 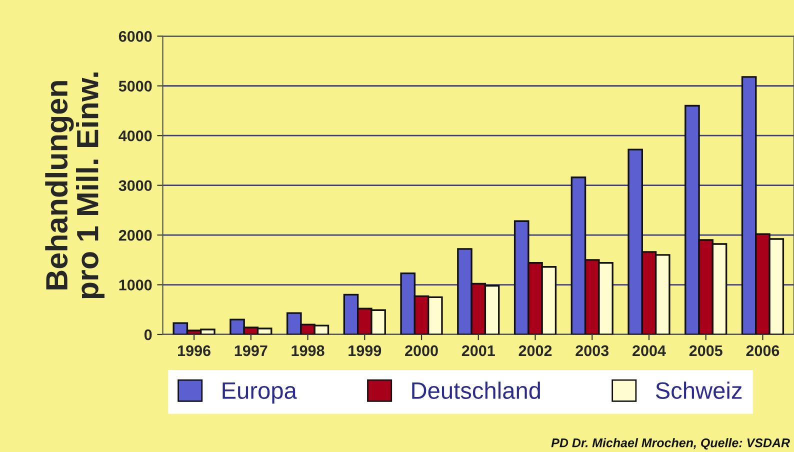 What do you see at coordinates (251, 350) in the screenshot?
I see `x-tick-label: 1997` at bounding box center [251, 350].